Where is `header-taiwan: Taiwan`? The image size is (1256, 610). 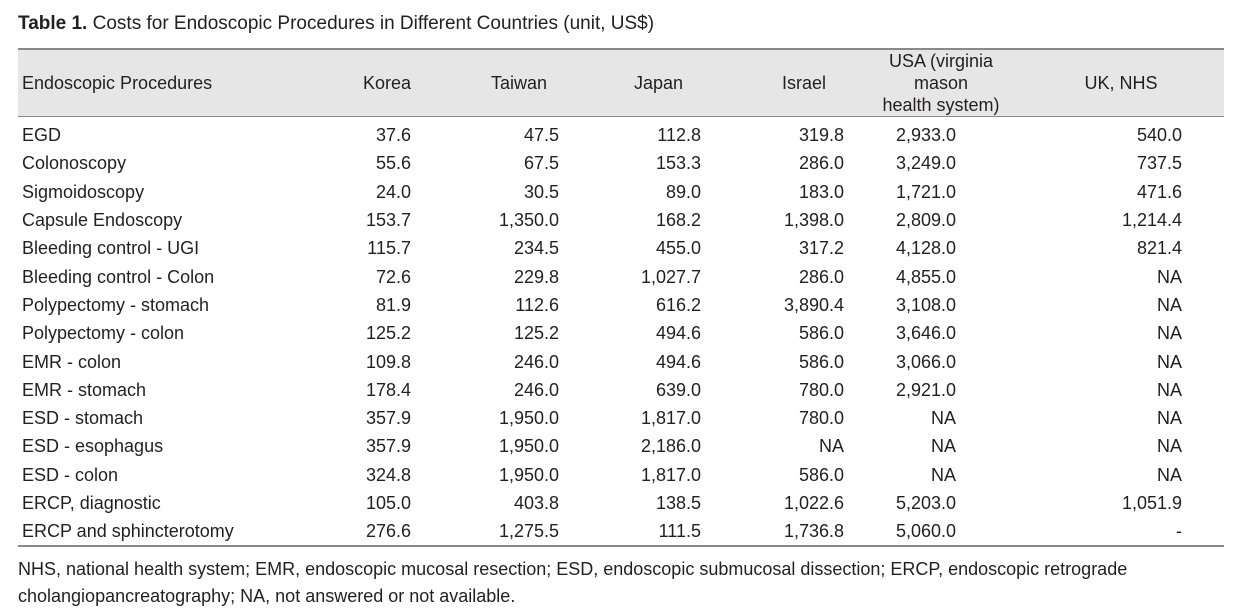 header-taiwan: Taiwan is located at coordinates (485, 83).